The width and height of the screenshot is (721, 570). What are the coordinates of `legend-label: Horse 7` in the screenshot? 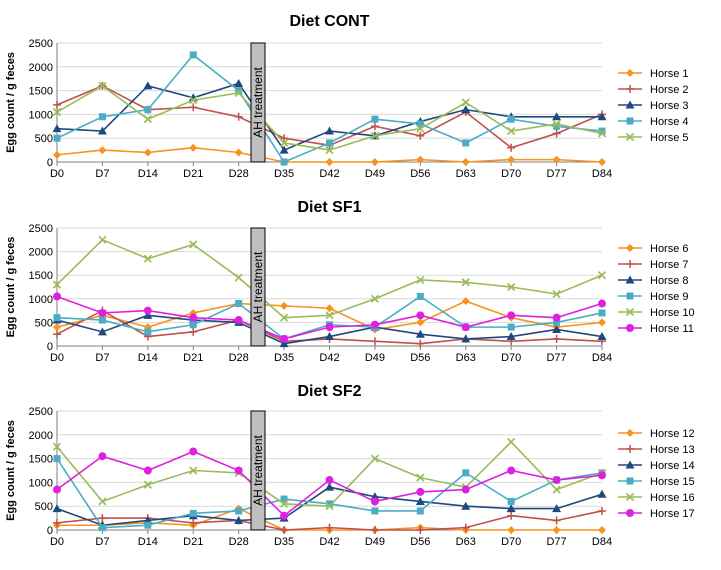 It's located at (669, 265).